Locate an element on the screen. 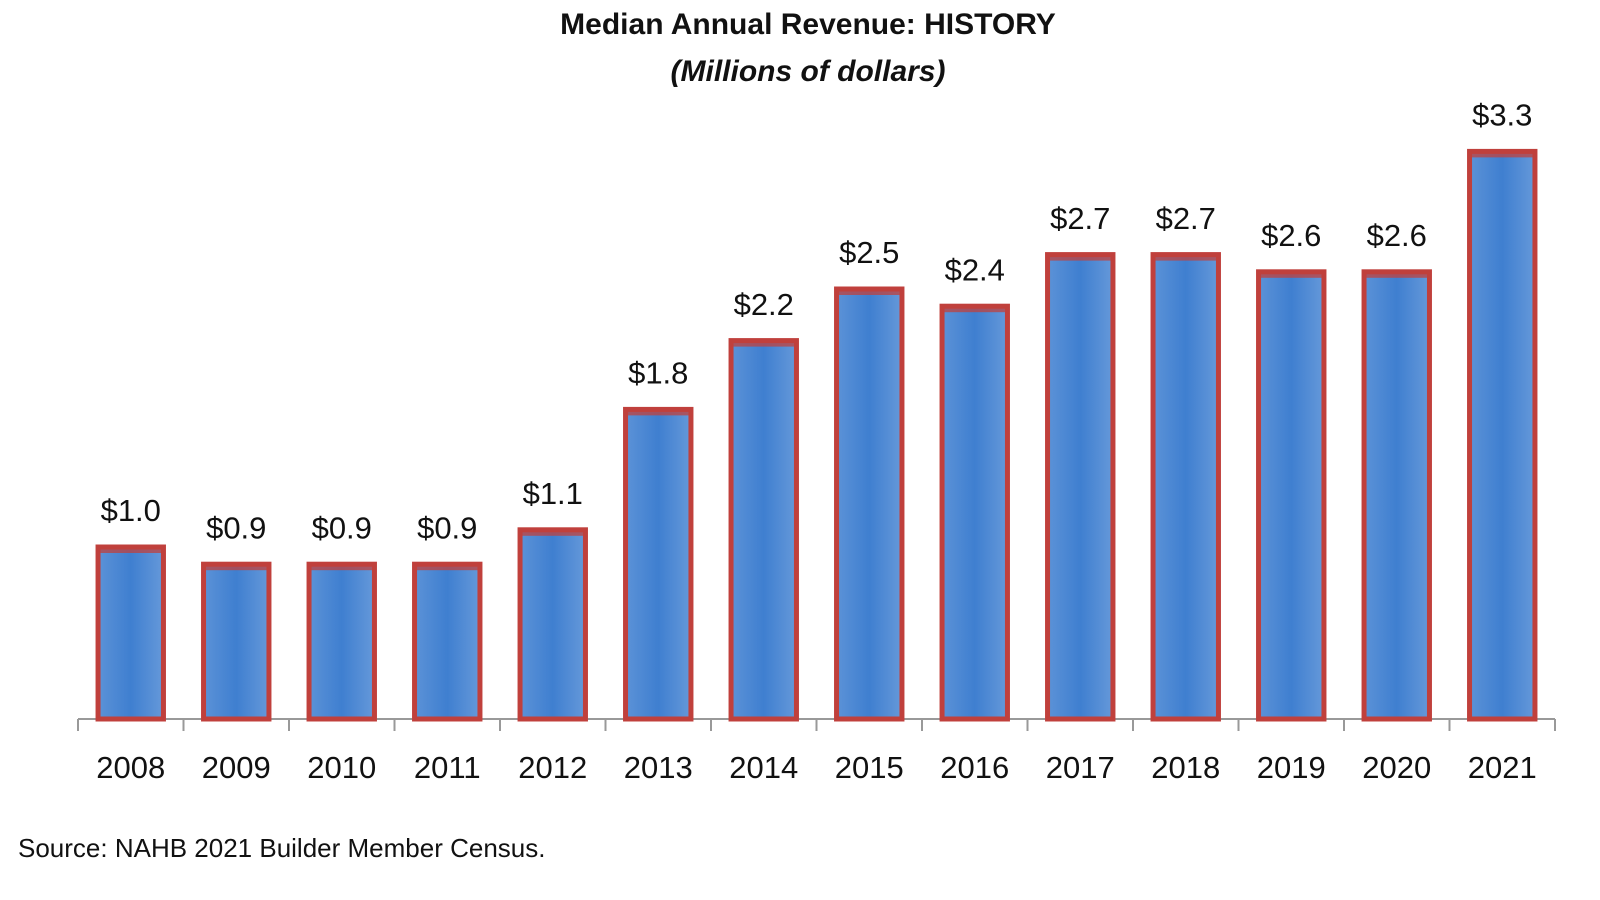 Image resolution: width=1600 pixels, height=900 pixels. x-tick-label: 2010 is located at coordinates (341, 767).